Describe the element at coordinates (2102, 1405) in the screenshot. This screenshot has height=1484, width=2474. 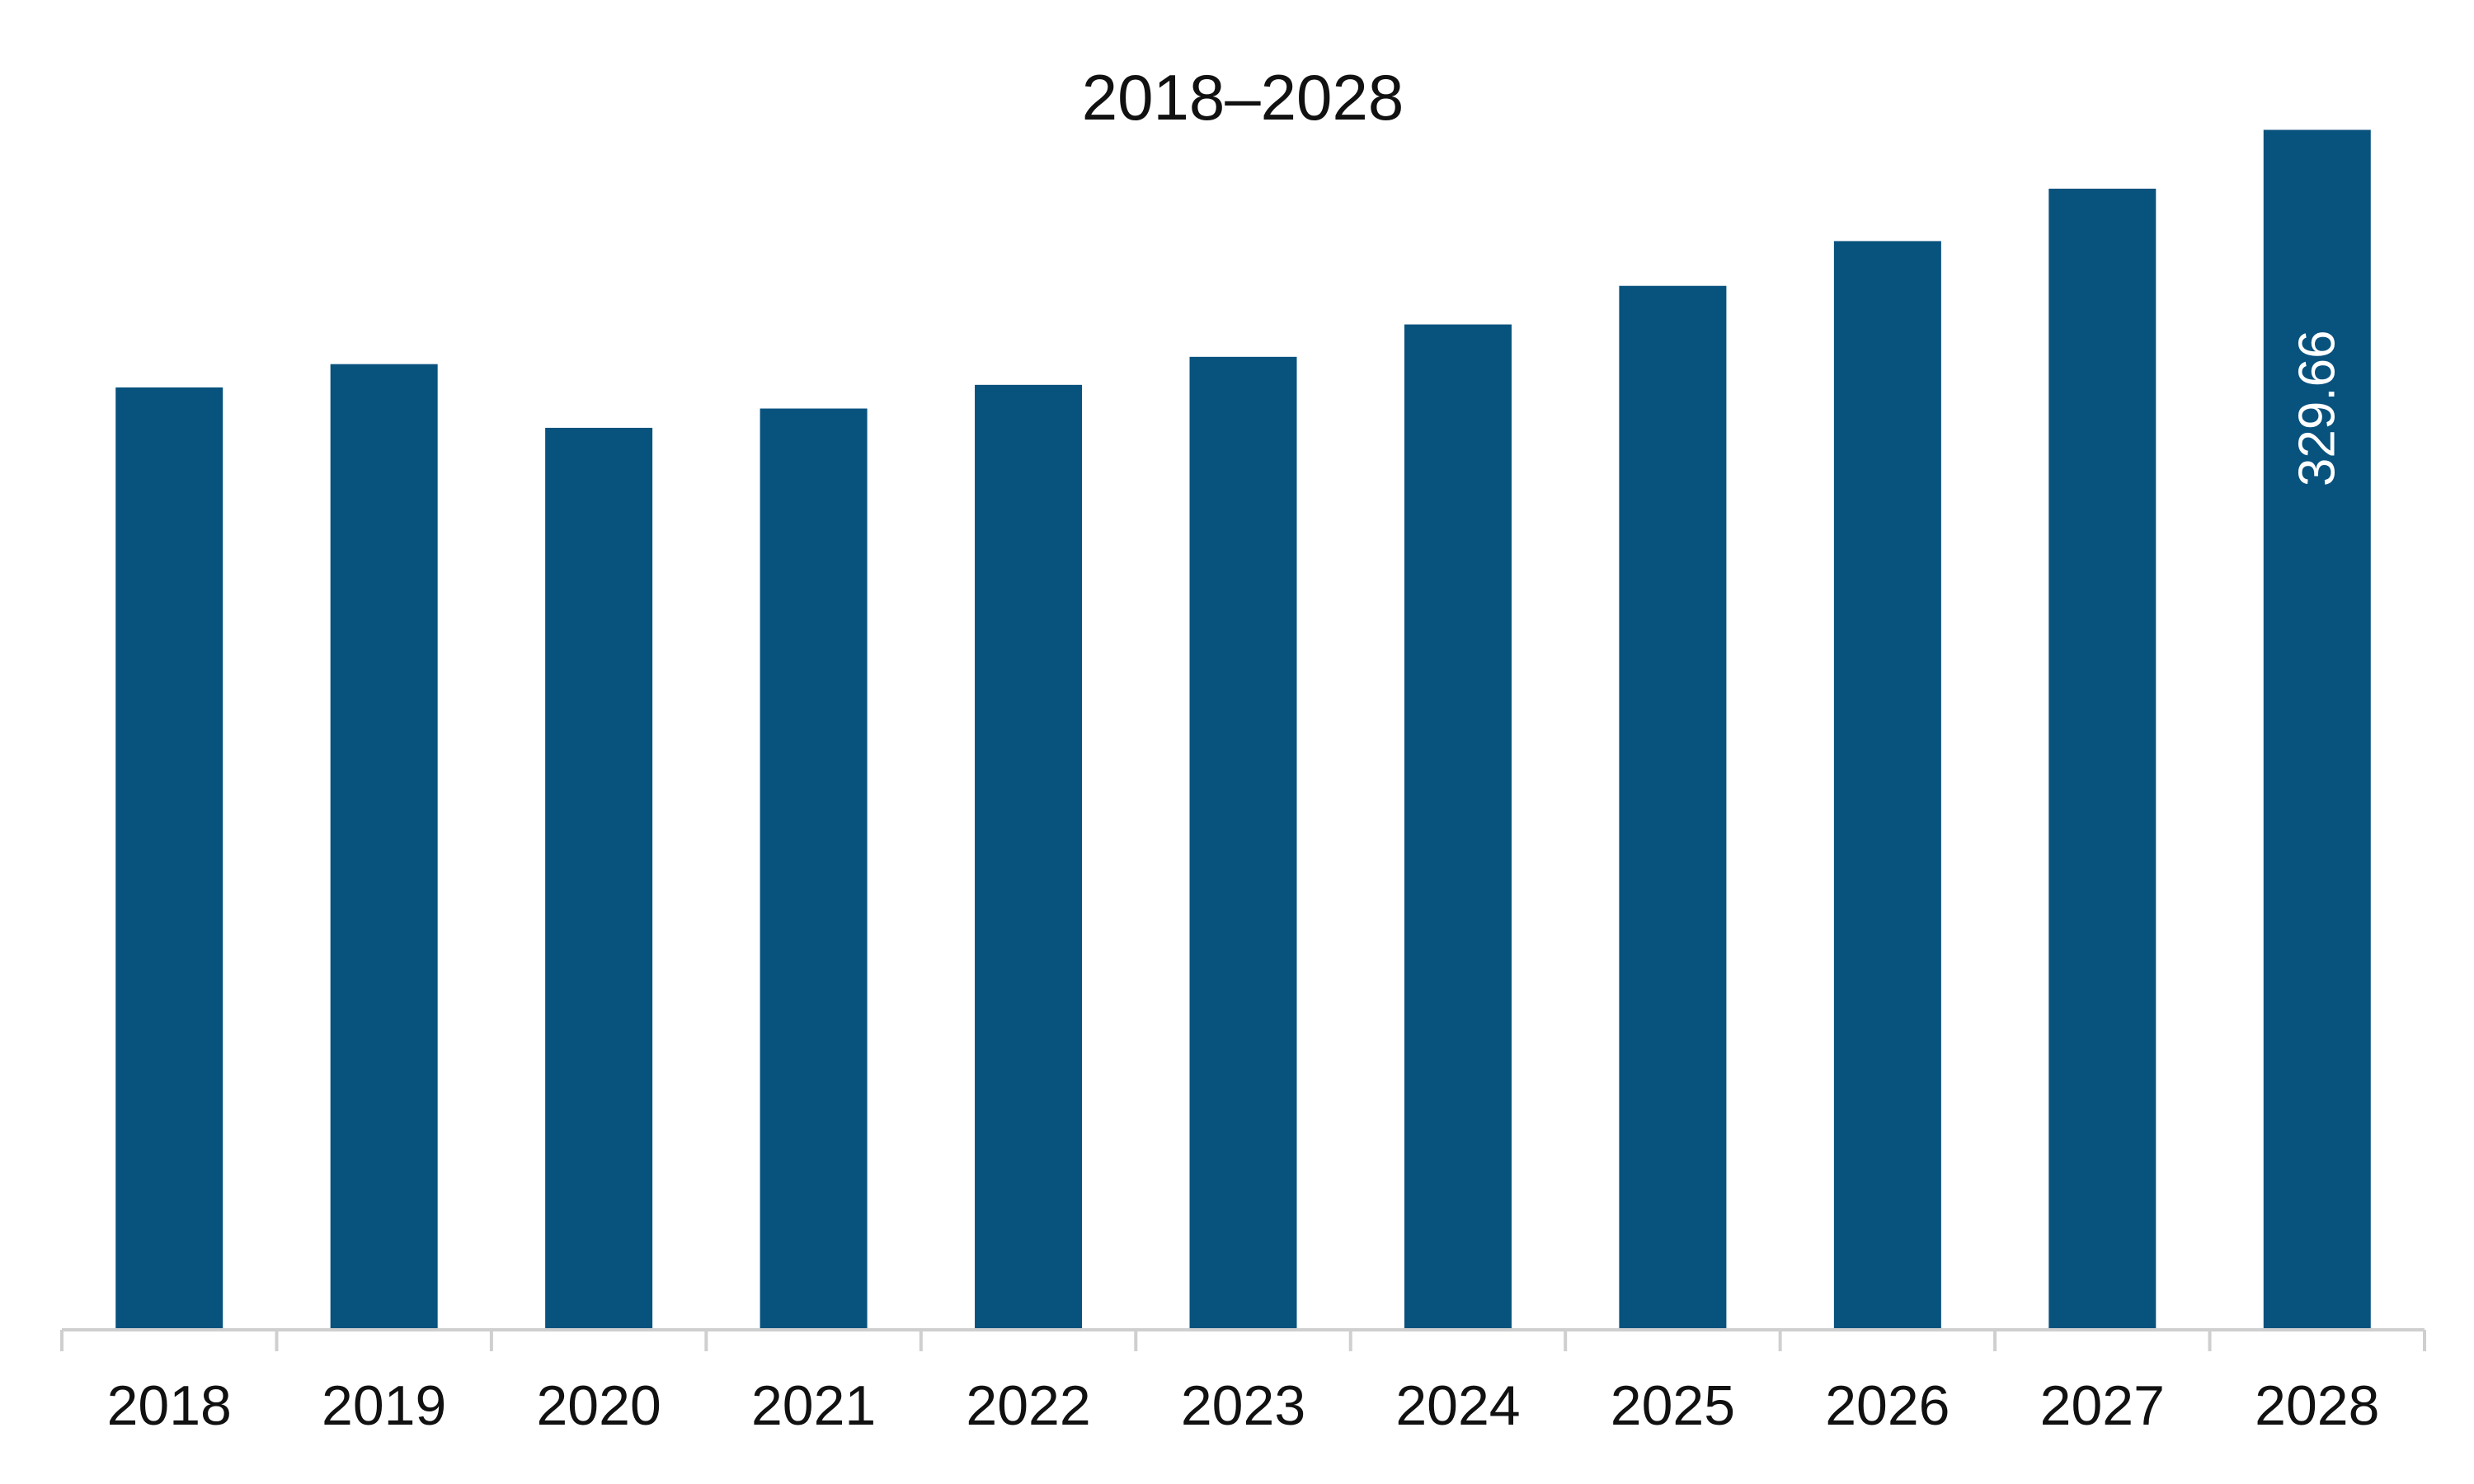
I see `x-tick-label-2027: 2027` at that location.